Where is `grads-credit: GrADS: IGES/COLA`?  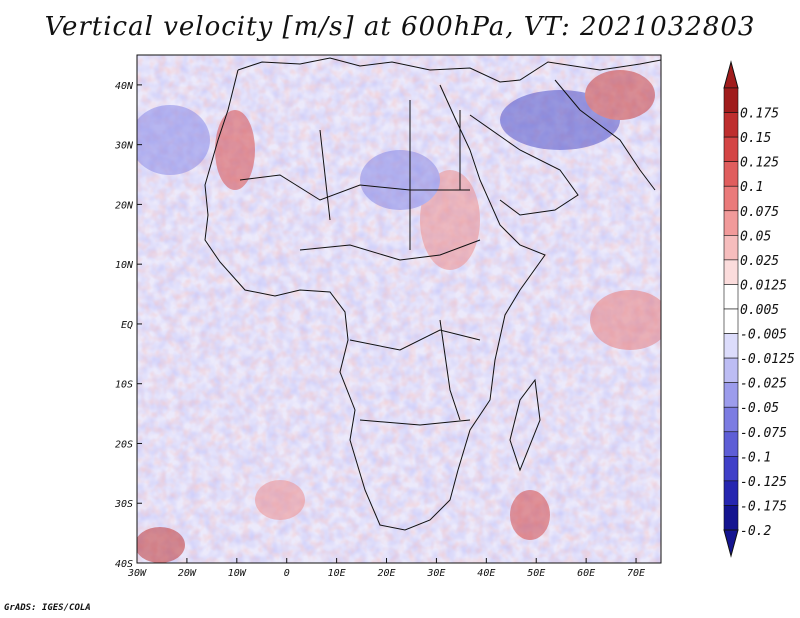
grads-credit: GrADS: IGES/COLA is located at coordinates (47, 608).